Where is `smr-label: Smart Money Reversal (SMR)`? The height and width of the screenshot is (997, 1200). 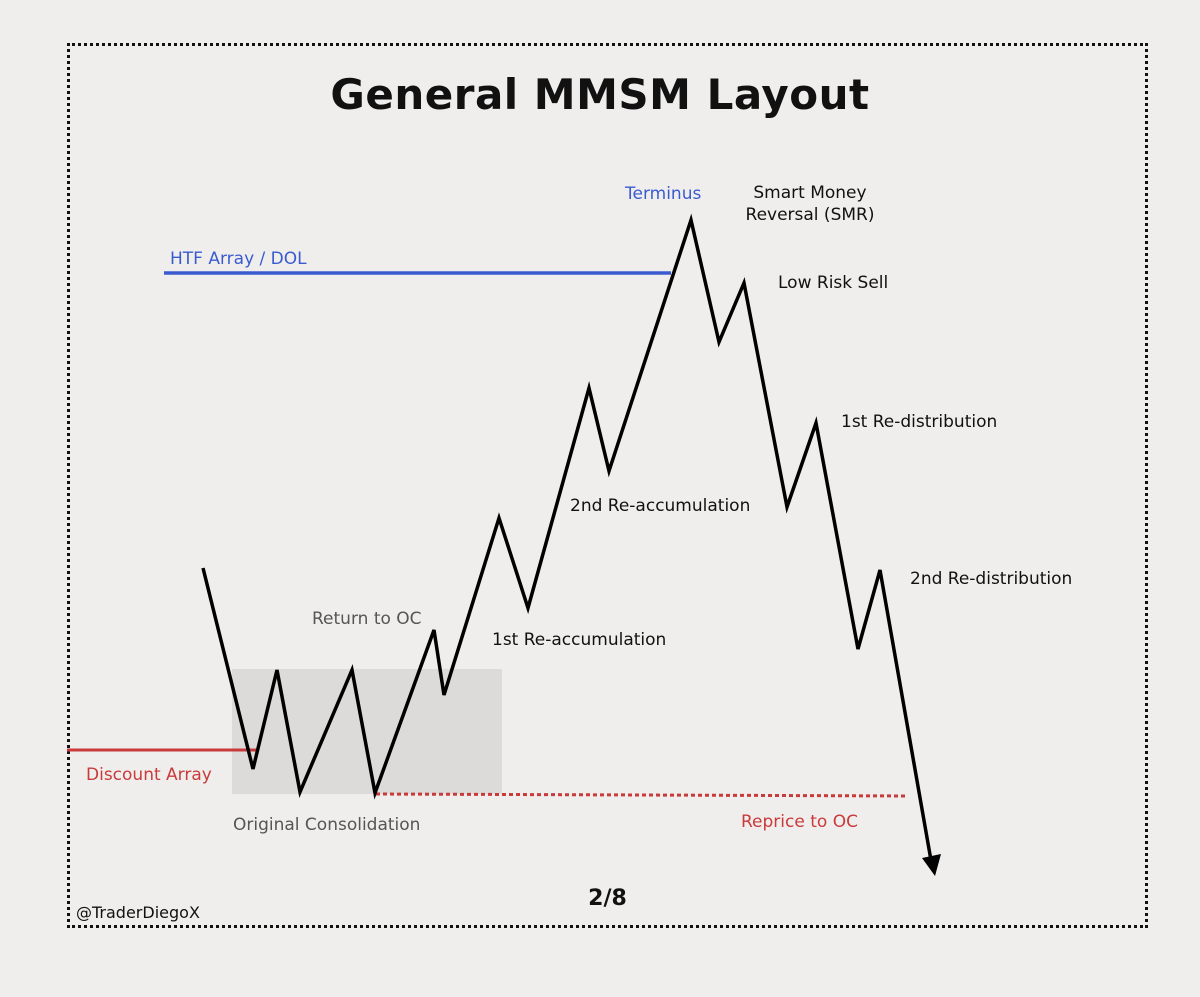 smr-label: Smart Money Reversal (SMR) is located at coordinates (810, 204).